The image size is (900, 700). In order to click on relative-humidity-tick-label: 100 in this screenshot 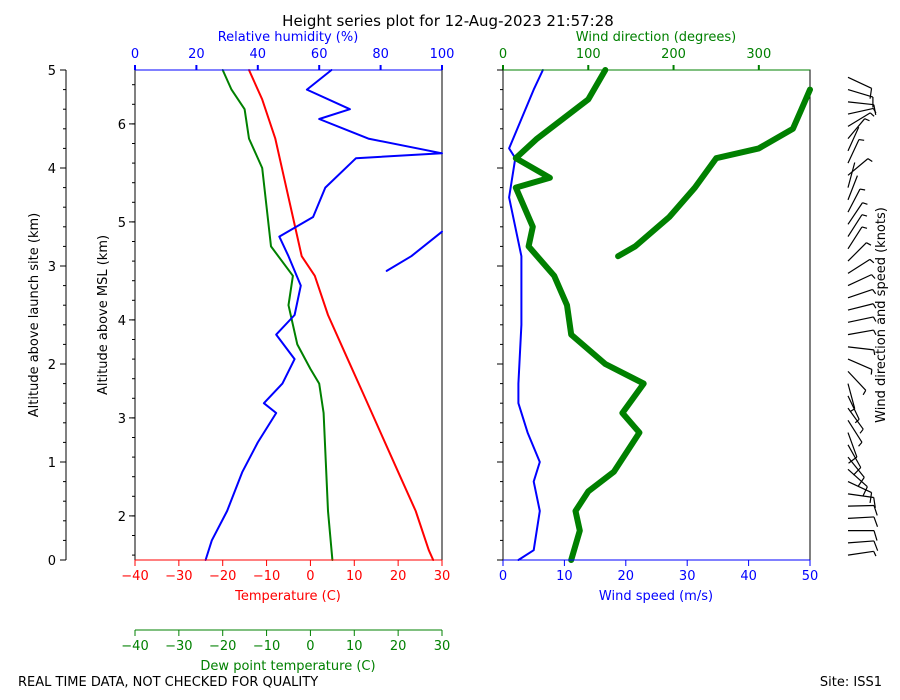, I will do `click(442, 54)`.